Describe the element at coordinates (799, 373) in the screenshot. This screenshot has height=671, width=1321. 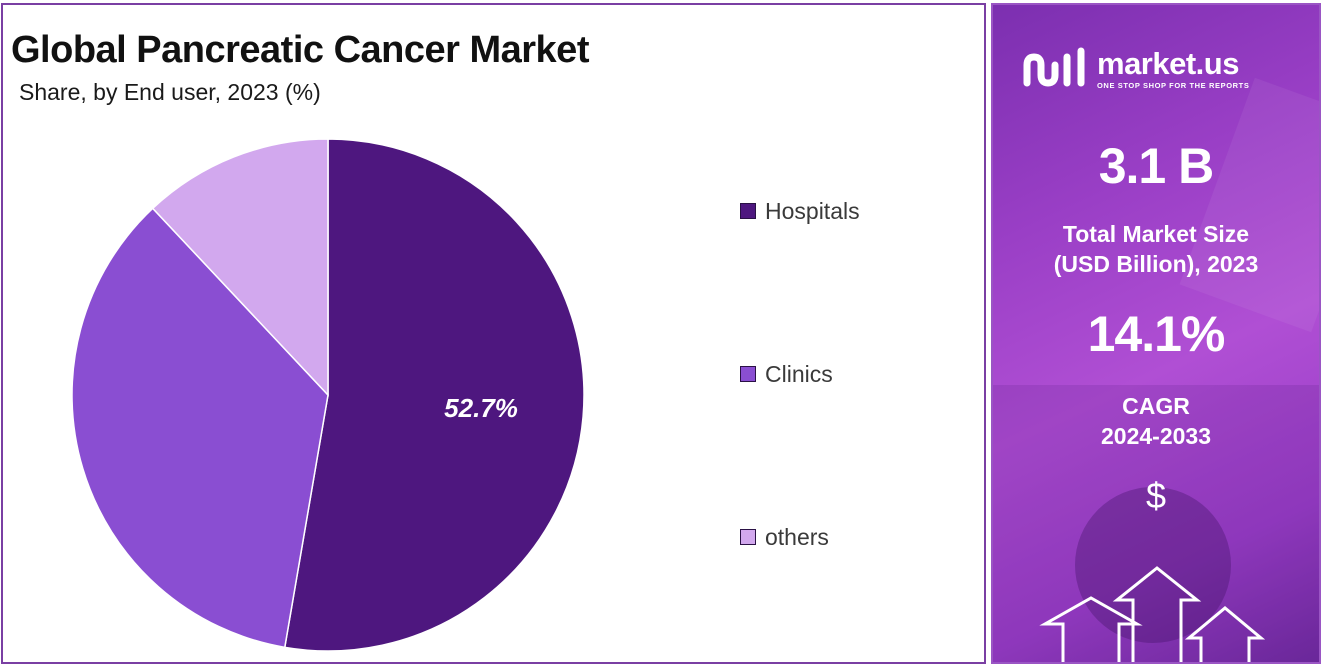
I see `legend-label: Clinics` at that location.